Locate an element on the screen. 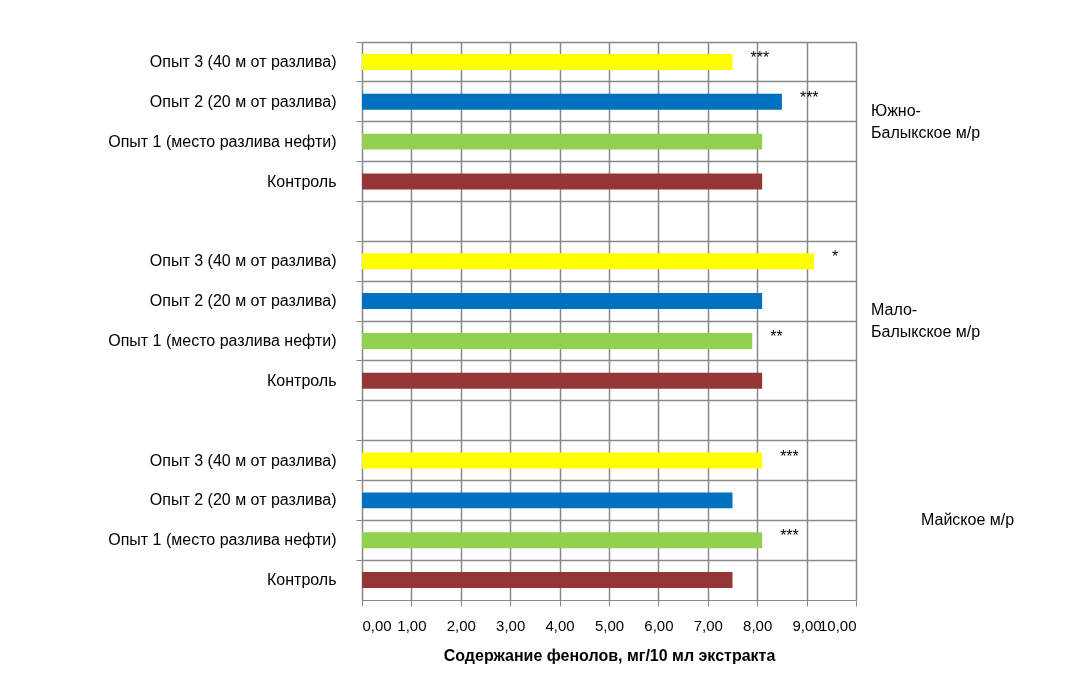 This screenshot has width=1069, height=689. x-tick-label: 0,00 is located at coordinates (377, 625).